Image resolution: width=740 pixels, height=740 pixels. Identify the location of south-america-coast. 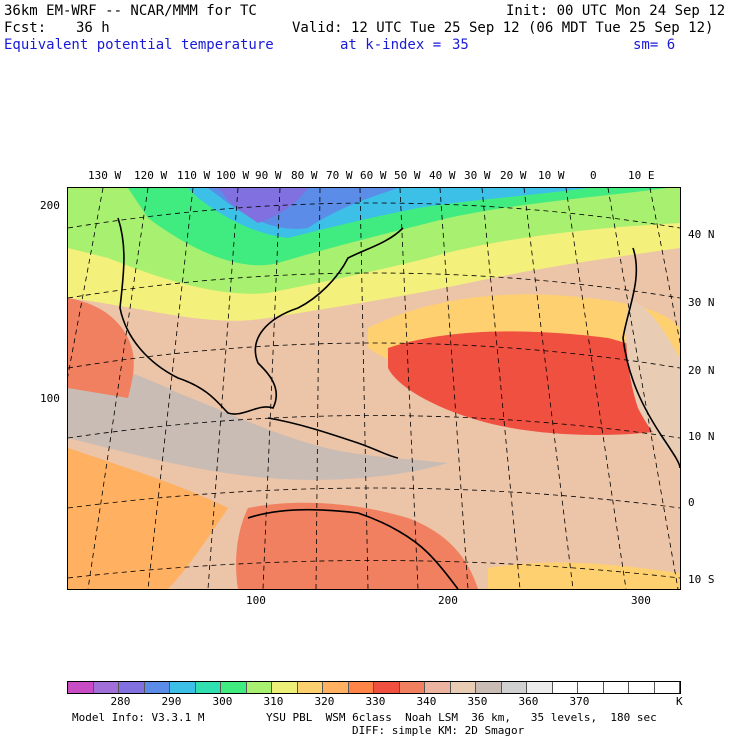
(353, 548).